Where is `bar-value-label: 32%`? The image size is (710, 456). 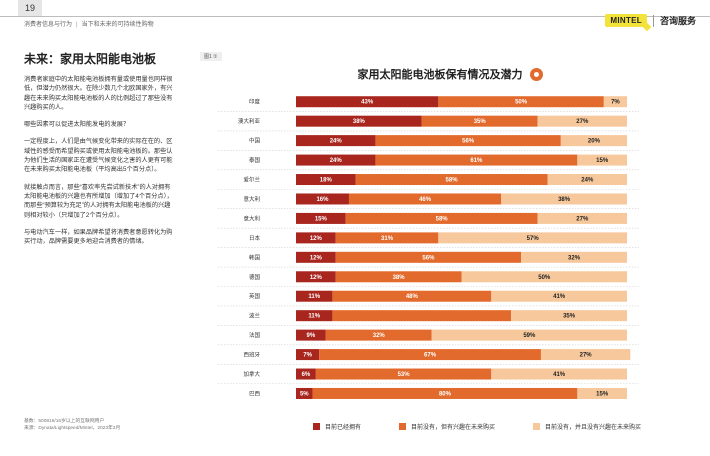 bar-value-label: 32% is located at coordinates (379, 336).